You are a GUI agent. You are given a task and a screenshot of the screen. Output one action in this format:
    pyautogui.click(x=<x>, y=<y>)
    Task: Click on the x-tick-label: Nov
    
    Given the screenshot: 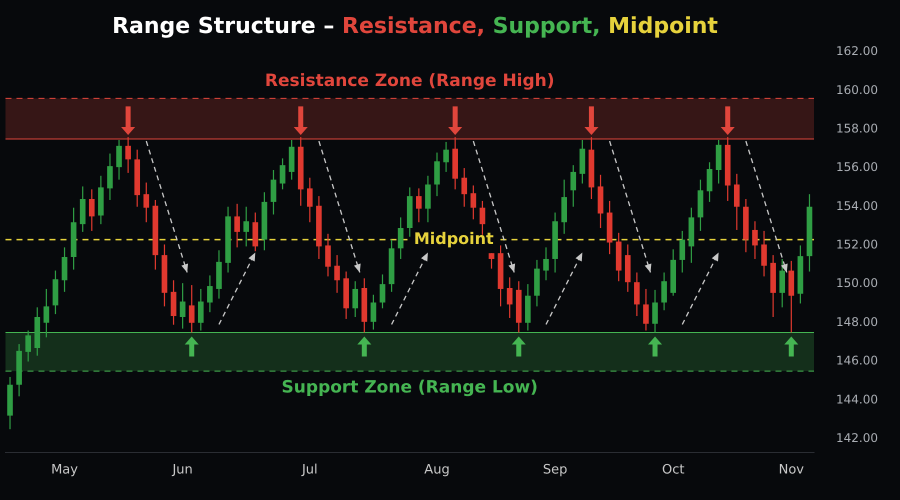 What is the action you would take?
    pyautogui.click(x=791, y=470)
    